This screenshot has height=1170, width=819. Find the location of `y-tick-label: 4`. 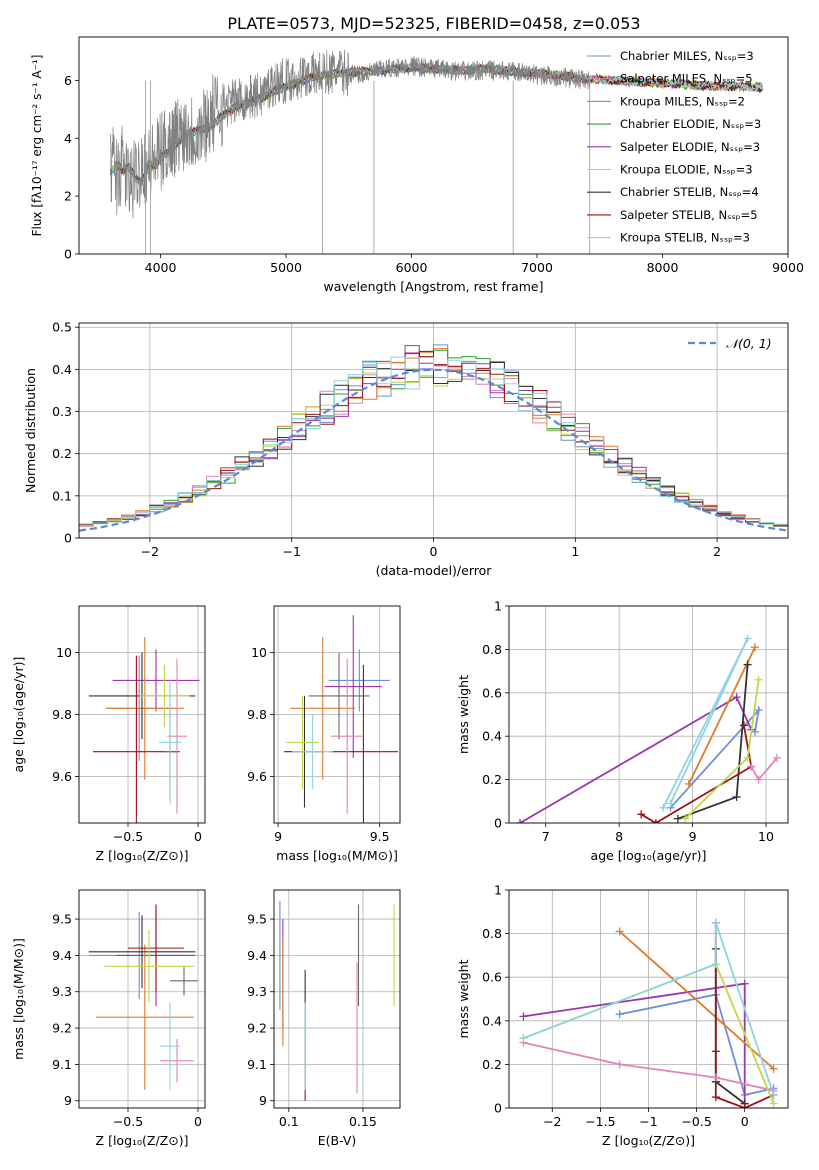

y-tick-label: 4 is located at coordinates (68, 138).